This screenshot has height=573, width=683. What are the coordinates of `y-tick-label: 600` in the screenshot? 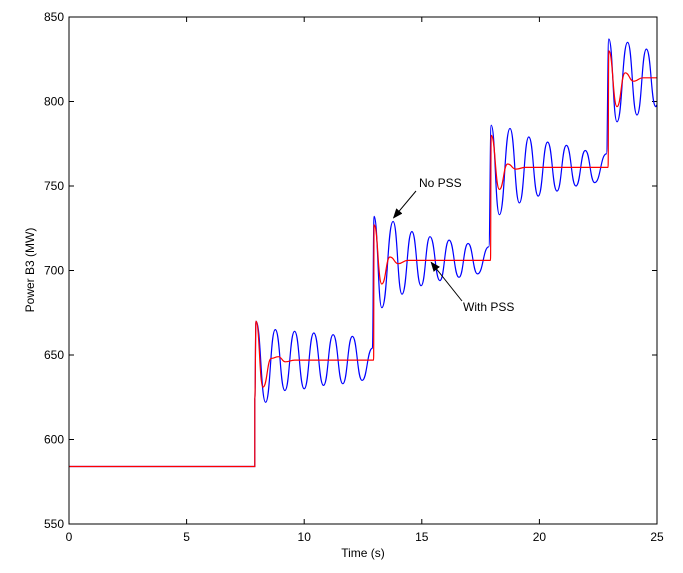 It's located at (54, 440).